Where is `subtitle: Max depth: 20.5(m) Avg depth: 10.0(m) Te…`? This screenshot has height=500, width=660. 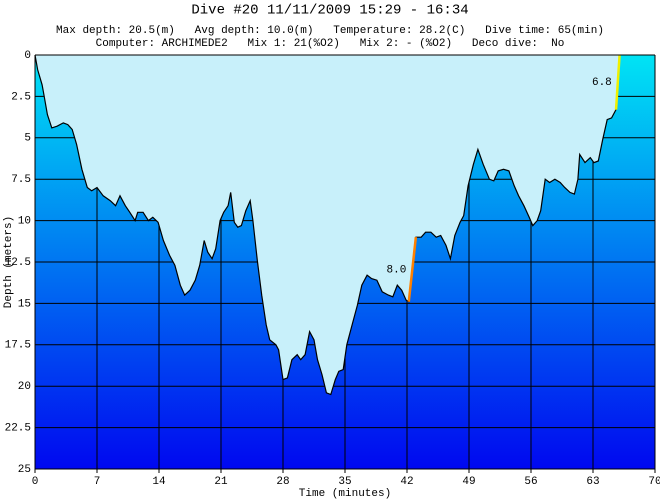
subtitle: Max depth: 20.5(m) Avg depth: 10.0(m) Te… is located at coordinates (330, 31).